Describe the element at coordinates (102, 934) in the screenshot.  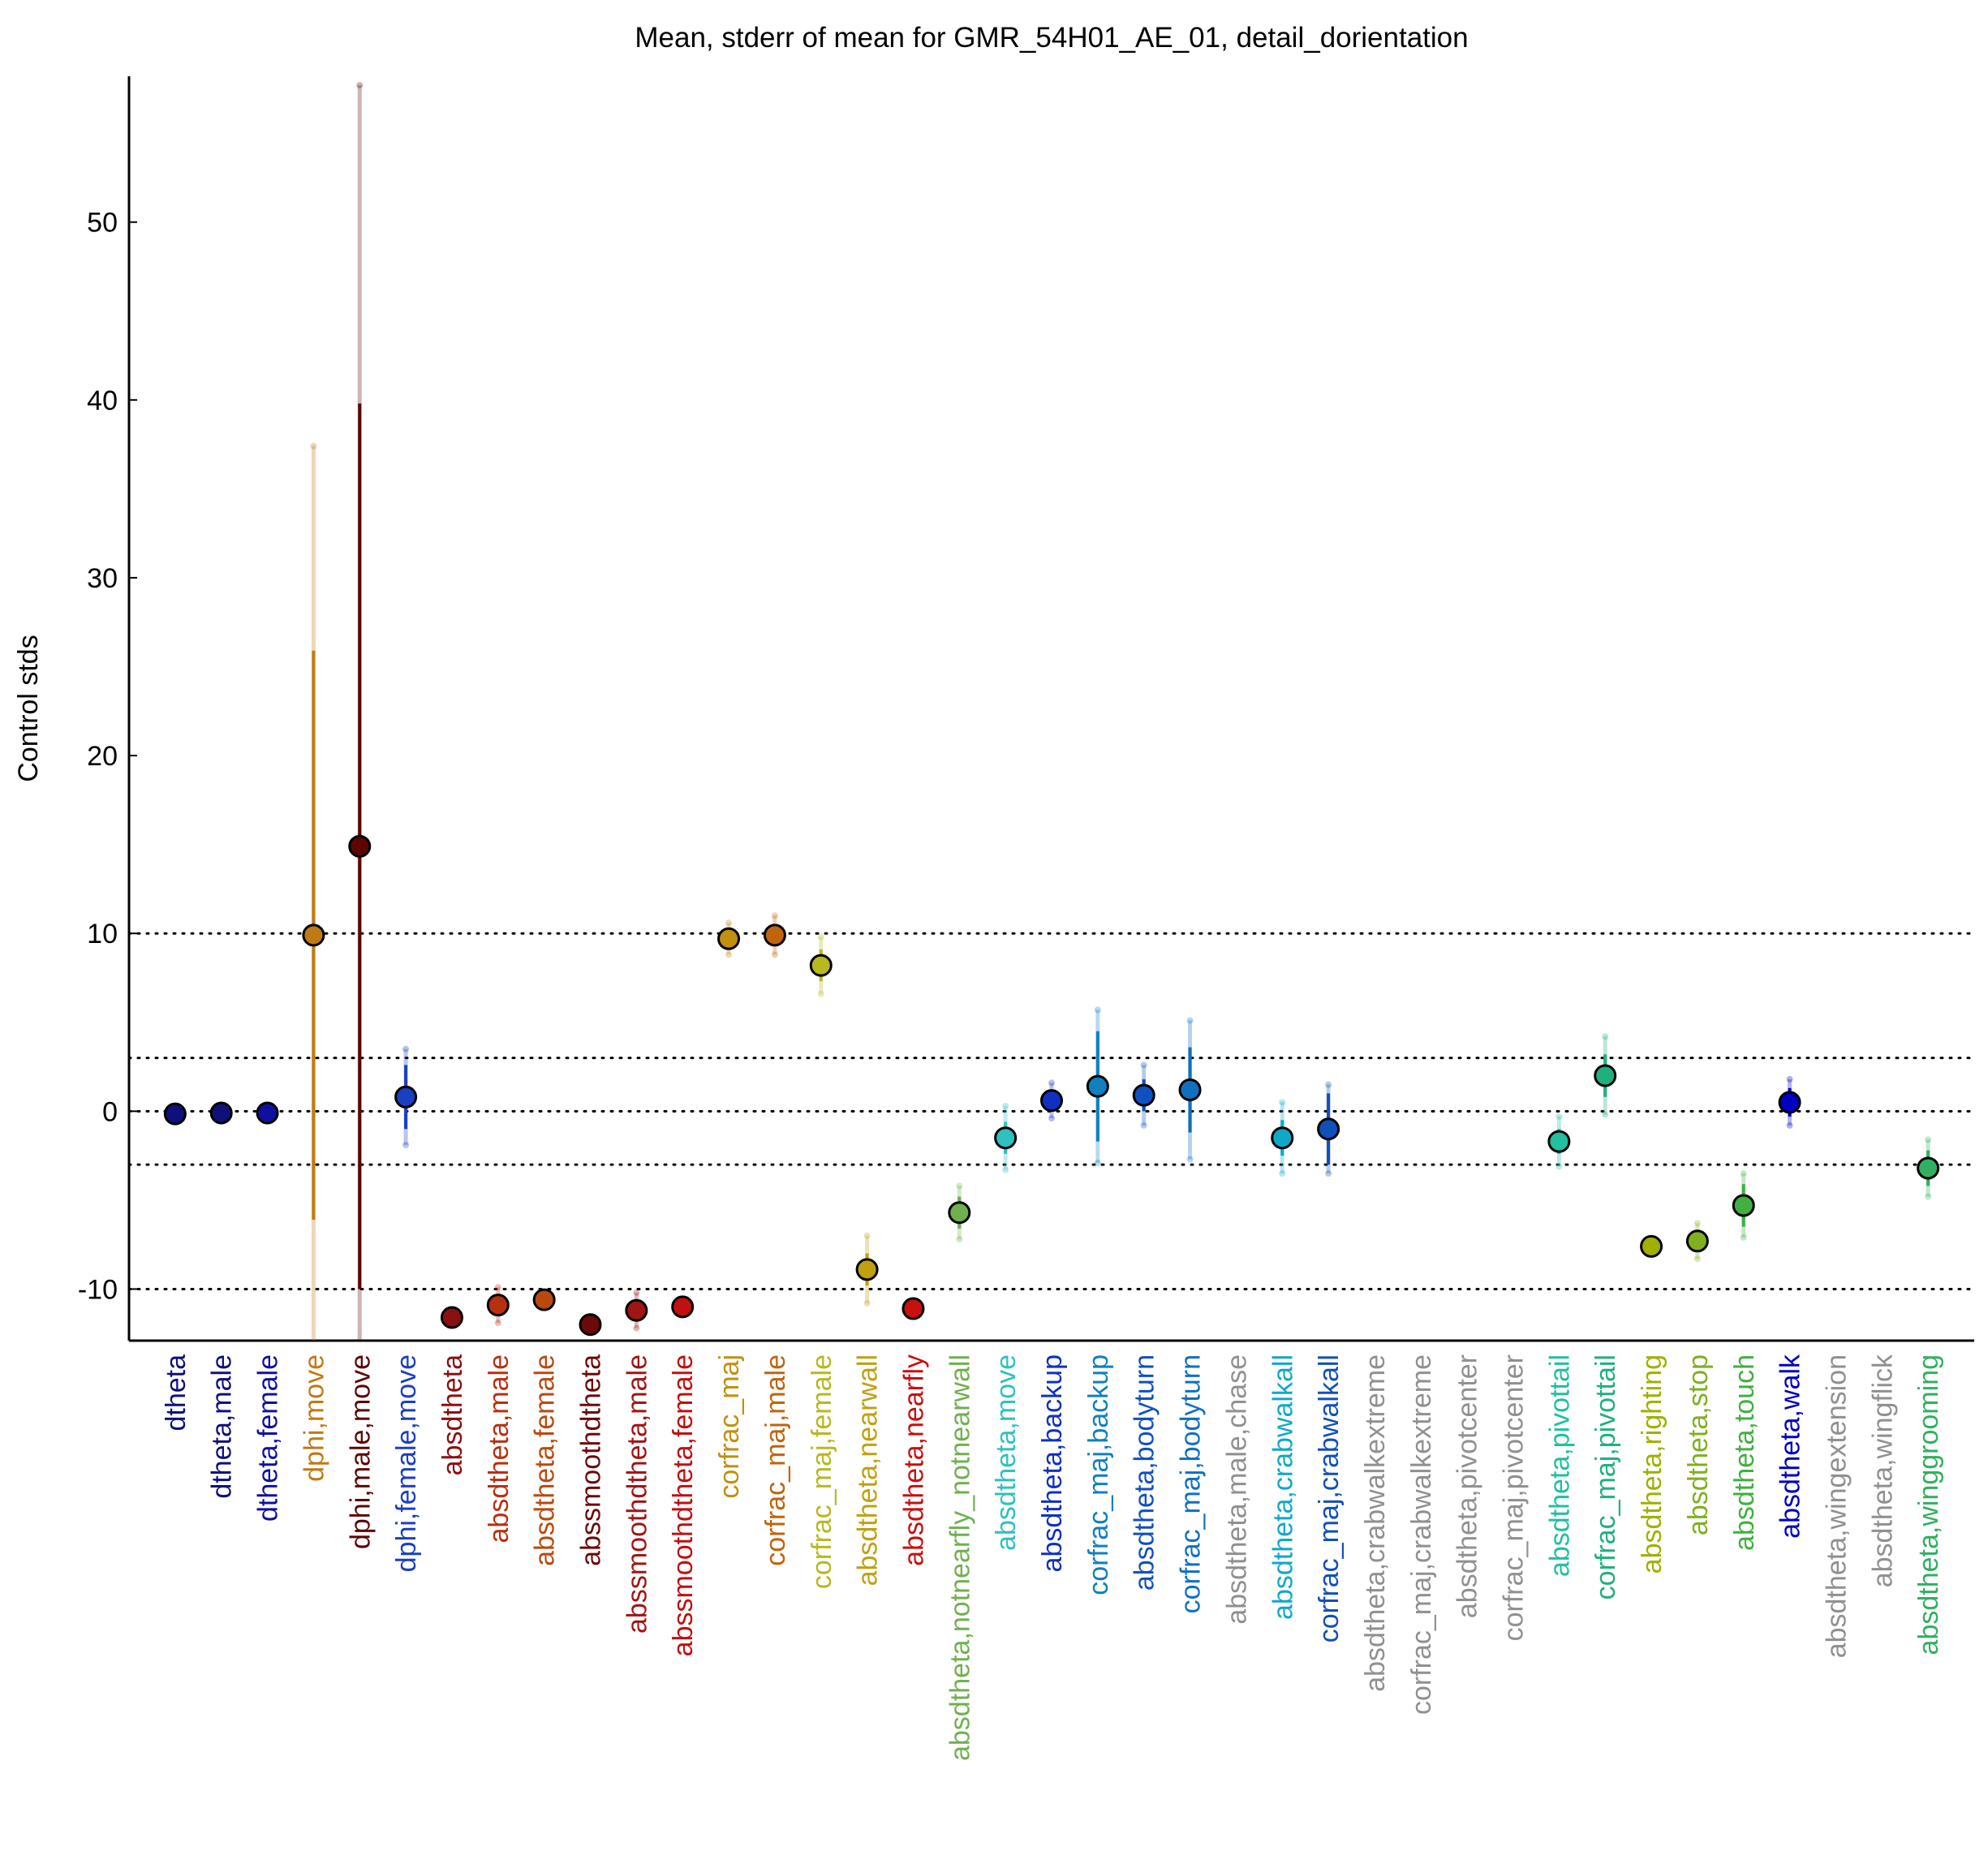
I see `y-tick-label: 10` at that location.